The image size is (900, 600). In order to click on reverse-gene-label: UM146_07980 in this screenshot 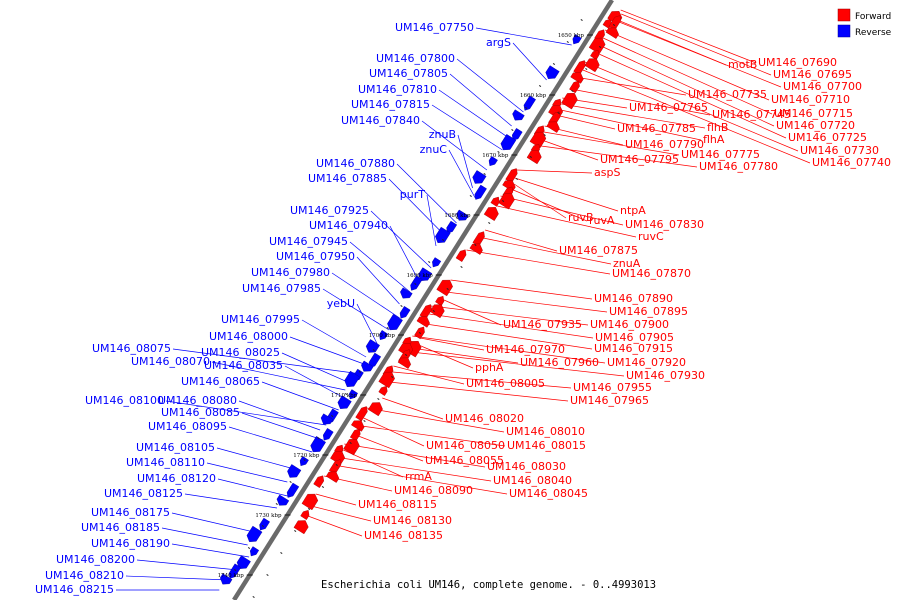, I will do `click(290, 272)`.